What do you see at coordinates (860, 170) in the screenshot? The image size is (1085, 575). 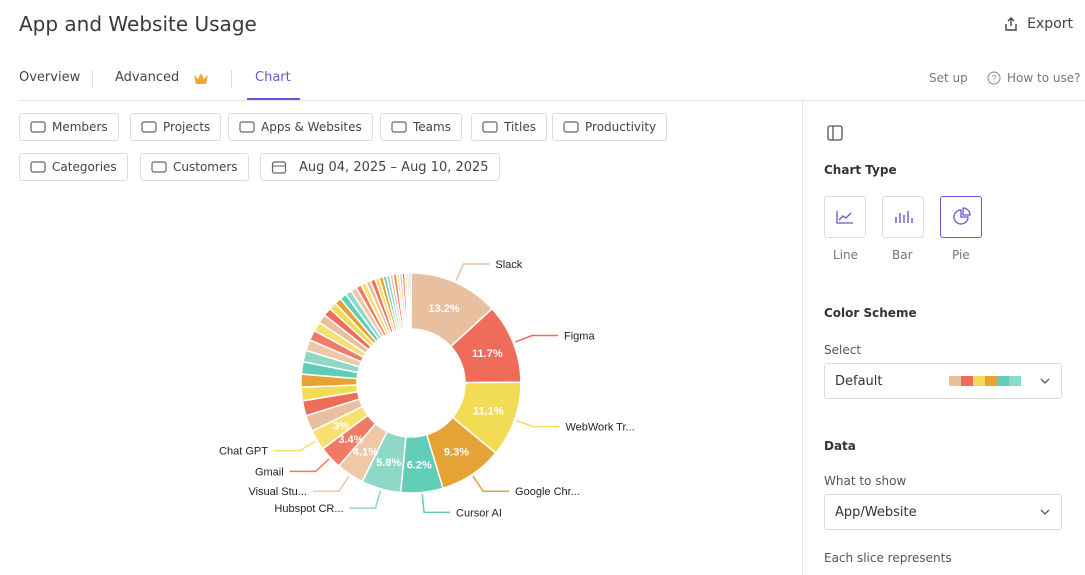 I see `heading: Chart Type` at bounding box center [860, 170].